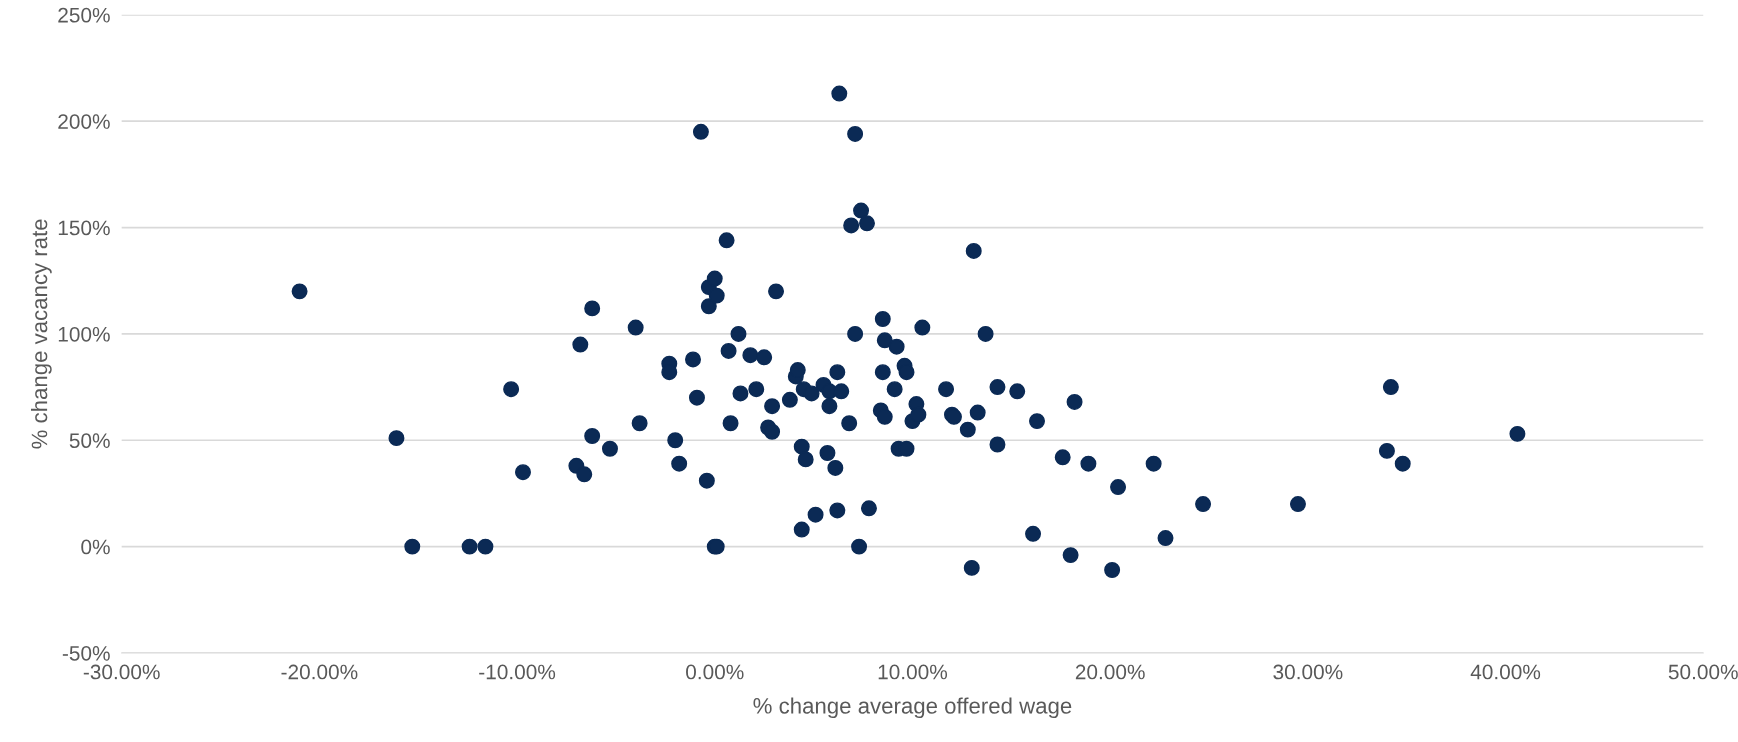 This screenshot has width=1738, height=742. I want to click on y-tick-label: 200%, so click(84, 121).